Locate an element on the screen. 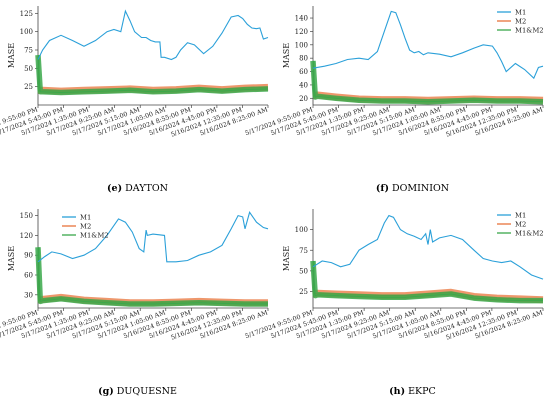  series-band-m1m2 is located at coordinates (426, 282).